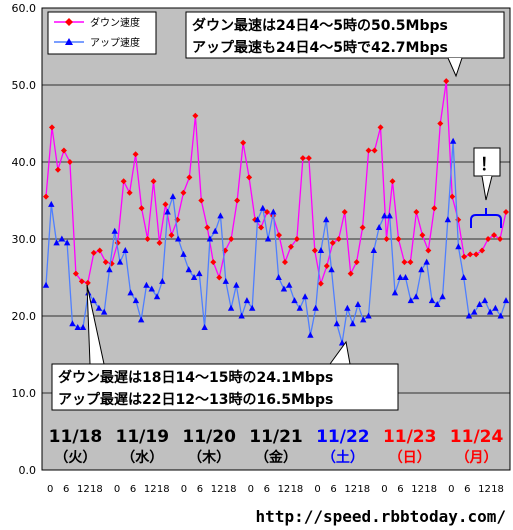 This screenshot has height=530, width=513. Describe the element at coordinates (28, 470) in the screenshot. I see `y-tick-label: 0.0` at that location.